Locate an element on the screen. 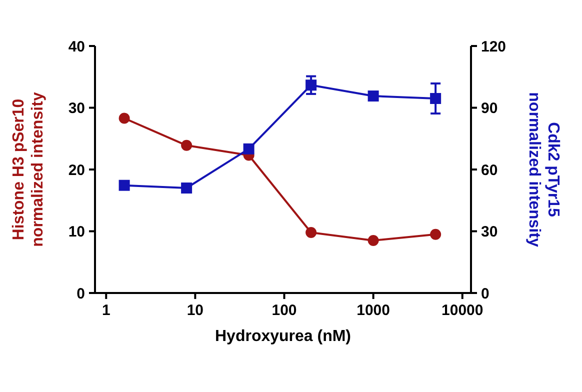 Image resolution: width=582 pixels, height=392 pixels. y2-tick-label: 0 is located at coordinates (485, 293).